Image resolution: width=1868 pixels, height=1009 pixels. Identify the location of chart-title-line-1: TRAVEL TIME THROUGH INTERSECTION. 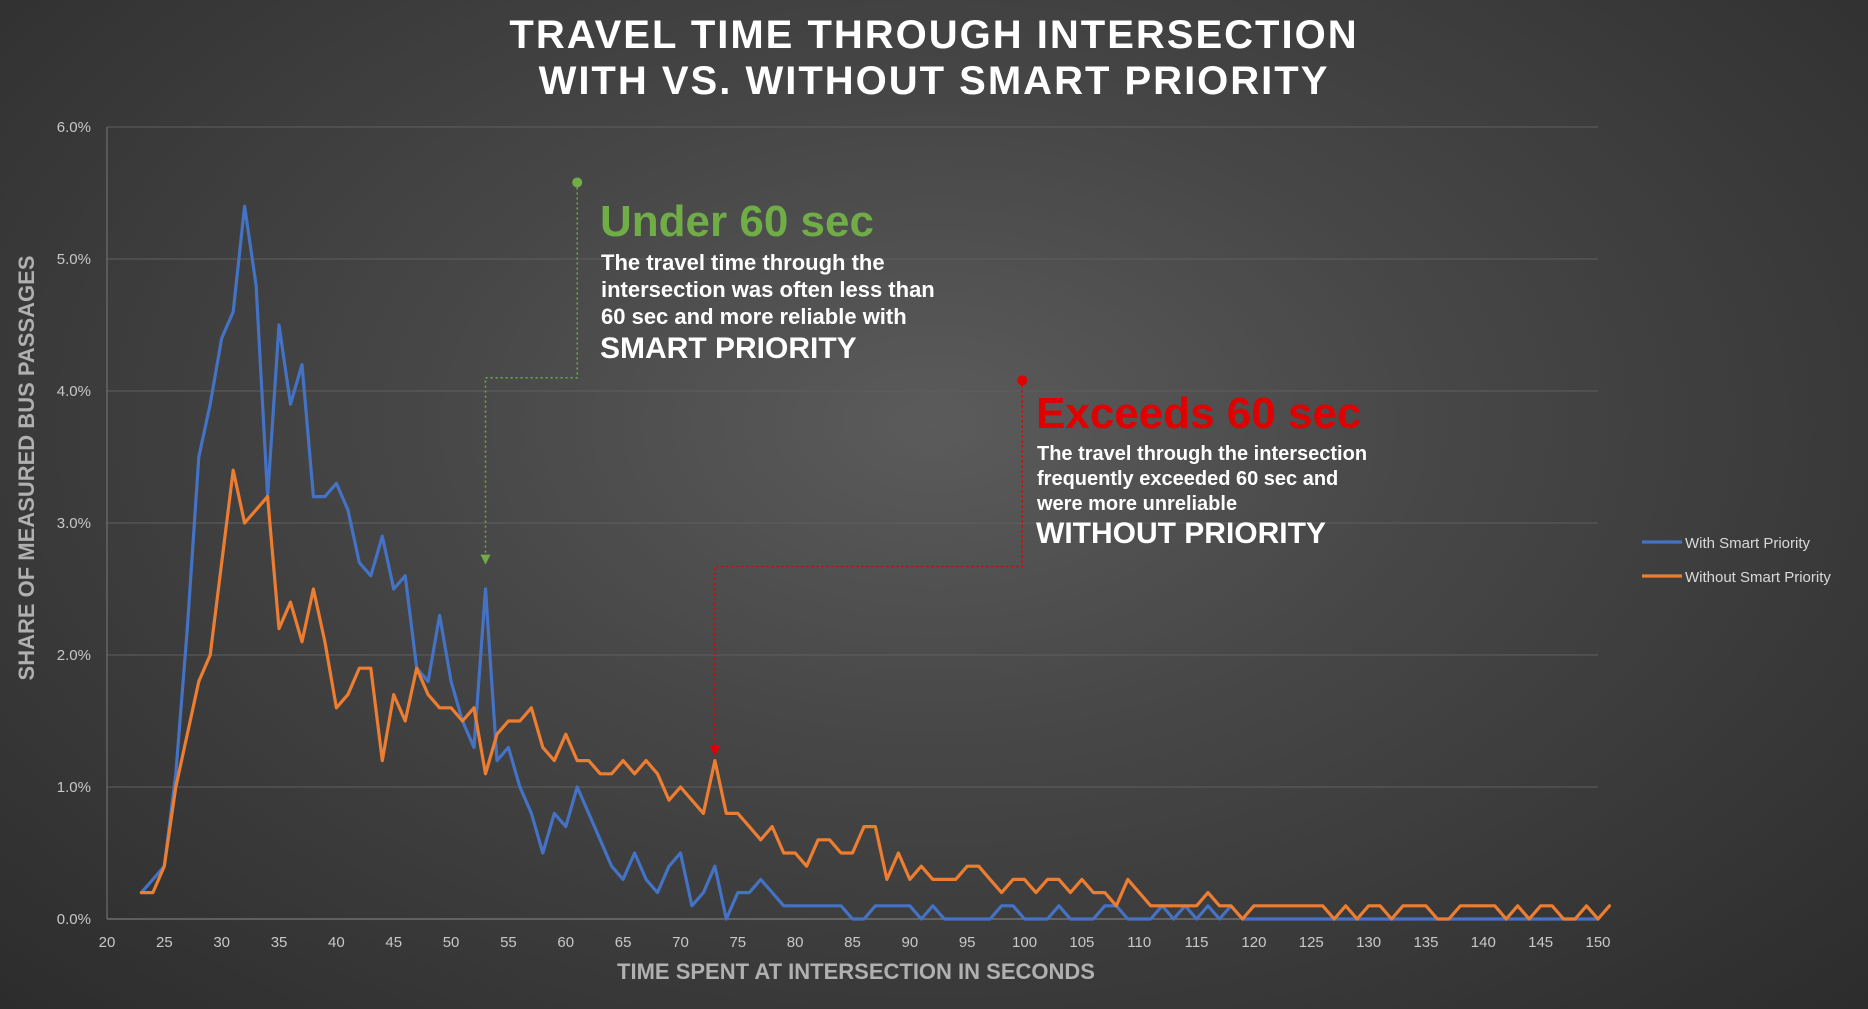
(933, 35).